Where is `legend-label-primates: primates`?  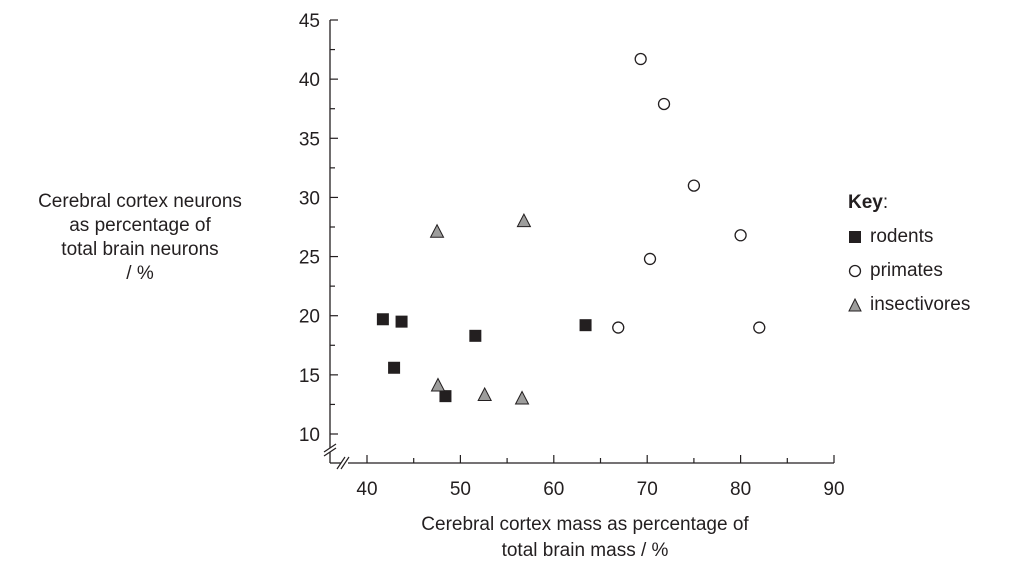
legend-label-primates: primates is located at coordinates (906, 270).